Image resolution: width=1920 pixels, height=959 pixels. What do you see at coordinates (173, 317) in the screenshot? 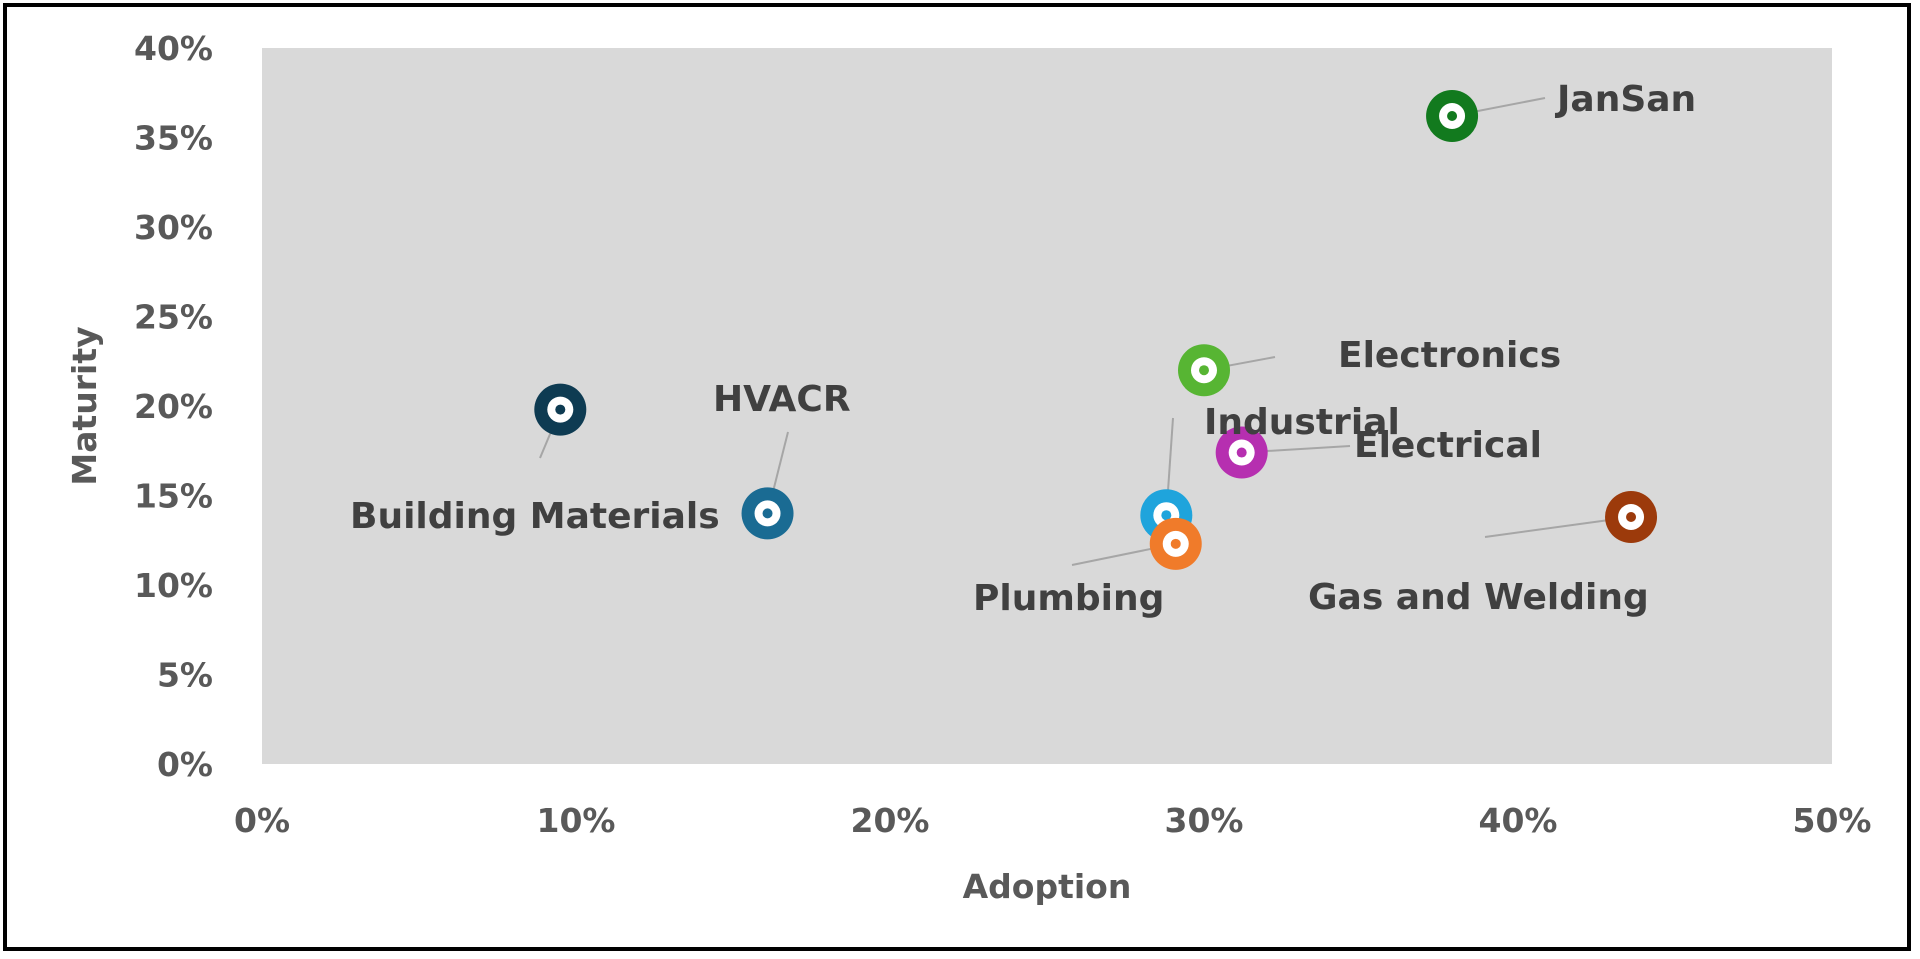
I see `y-tick-label: 25%` at bounding box center [173, 317].